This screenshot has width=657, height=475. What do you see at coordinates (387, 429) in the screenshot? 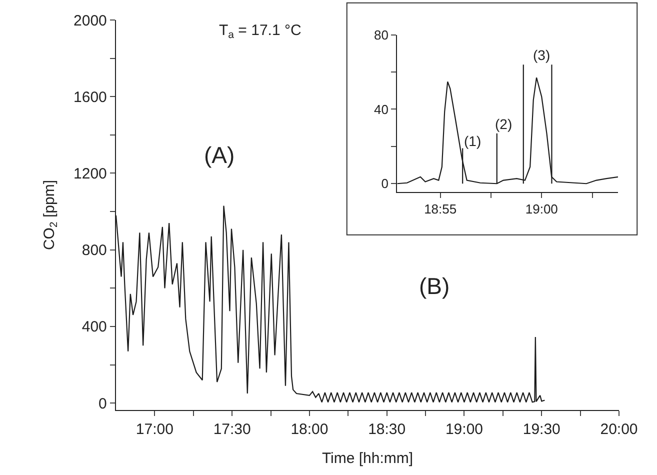
I see `x-tick-label: 18:30` at bounding box center [387, 429].